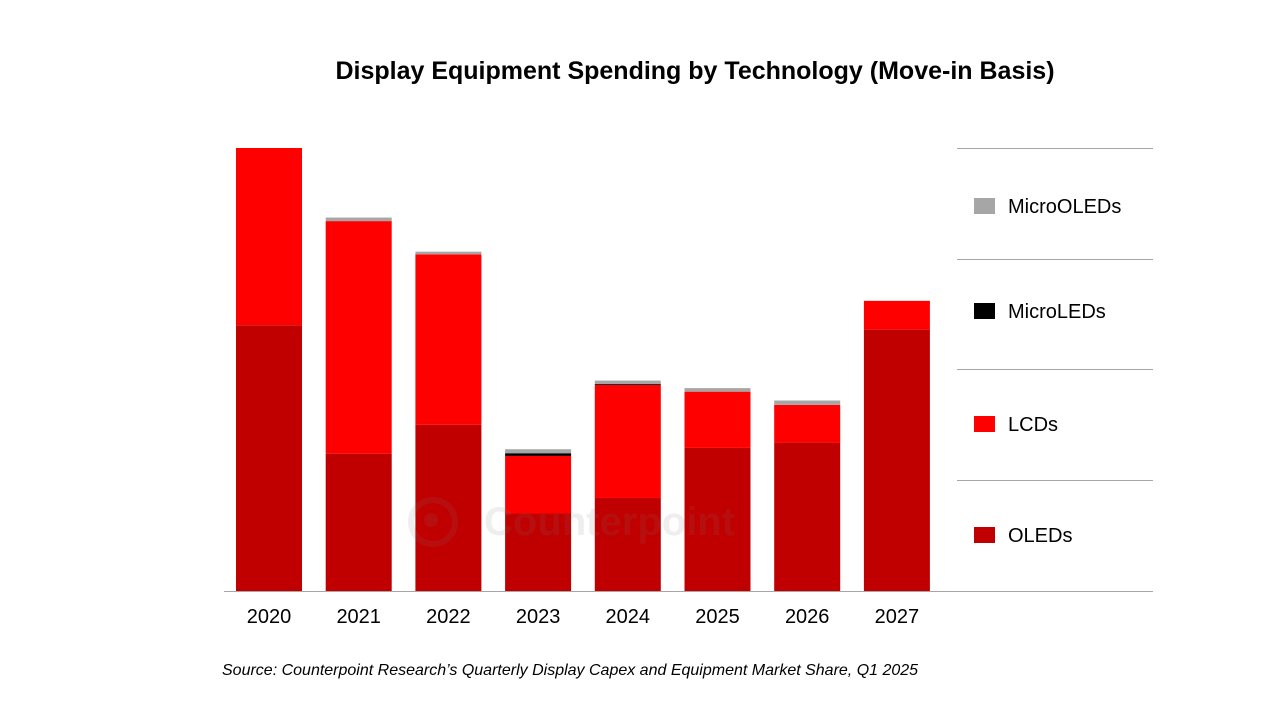 This screenshot has height=720, width=1280. What do you see at coordinates (688, 609) in the screenshot?
I see `x-axis: 2020 2021 2022 2023 2024 2025 2026 2027` at bounding box center [688, 609].